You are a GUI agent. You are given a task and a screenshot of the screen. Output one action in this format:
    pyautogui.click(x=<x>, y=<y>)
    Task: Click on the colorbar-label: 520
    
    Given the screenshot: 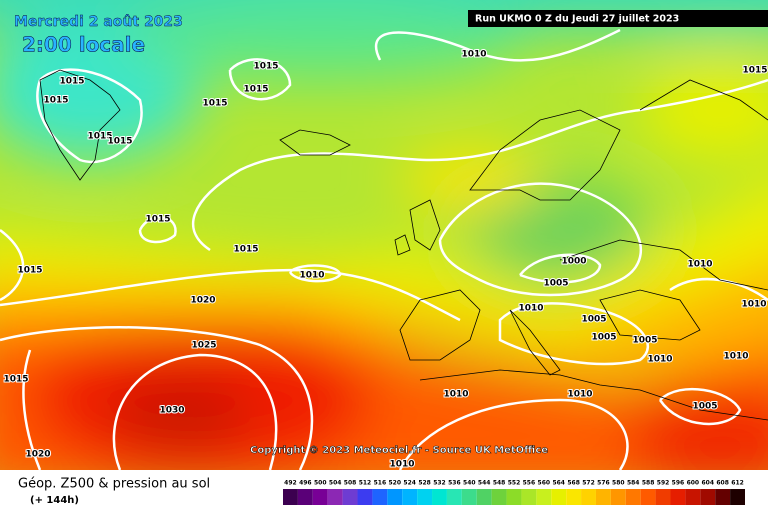 What is the action you would take?
    pyautogui.click(x=395, y=483)
    